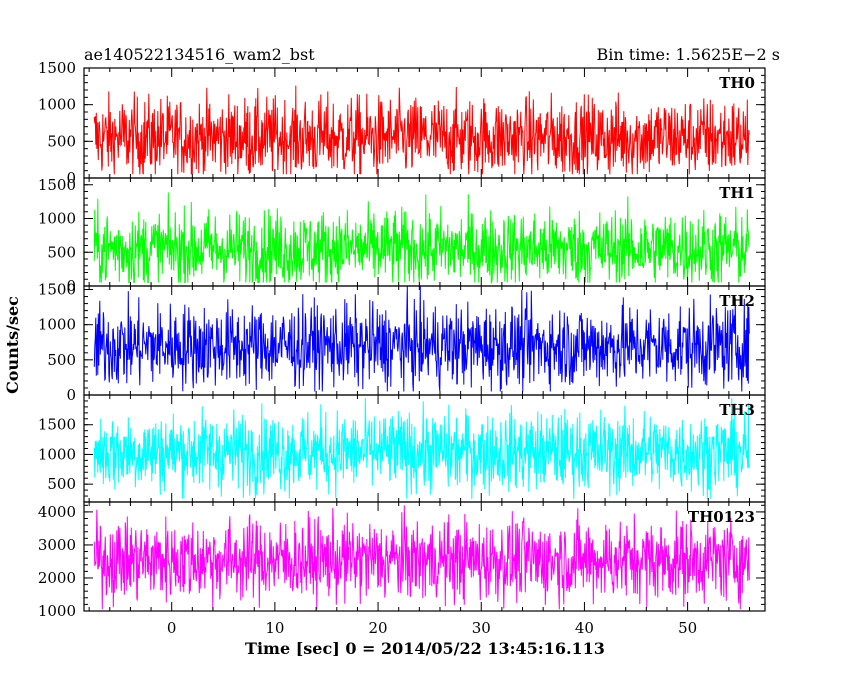 This screenshot has width=850, height=680. What do you see at coordinates (737, 301) in the screenshot?
I see `panel-label-th2: TH2` at bounding box center [737, 301].